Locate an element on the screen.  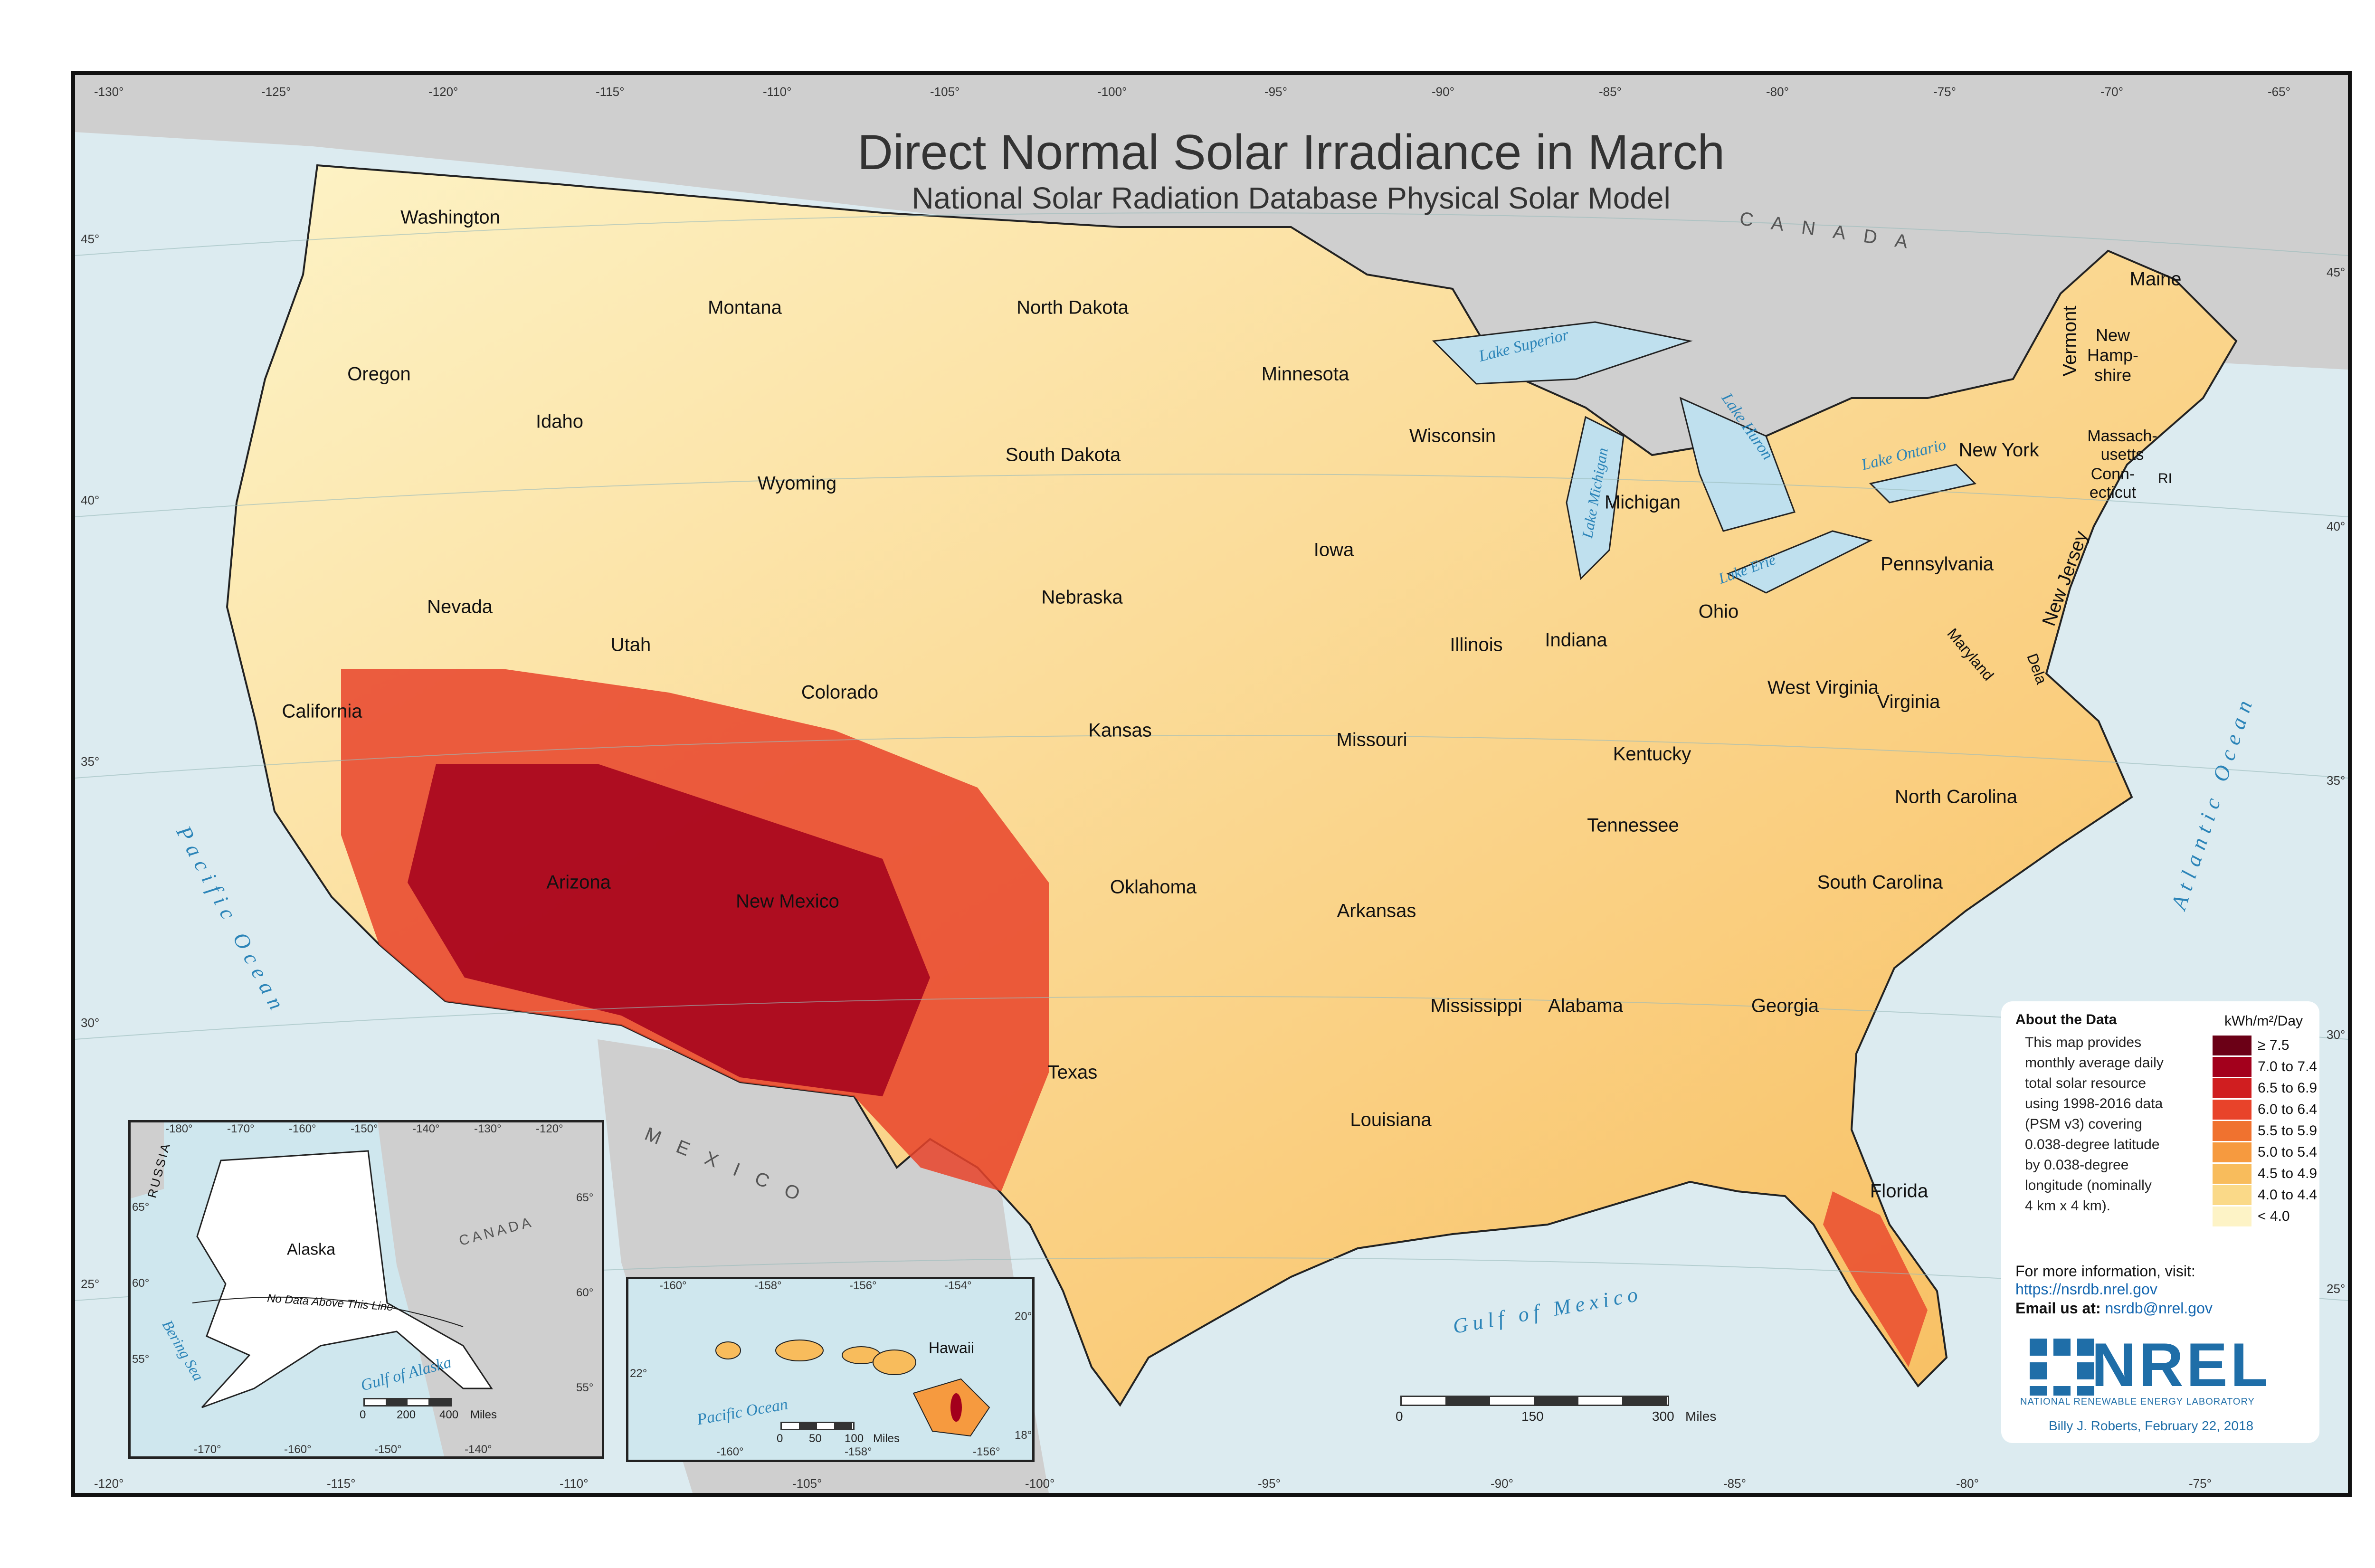
nsrdb-link: https://nsrdb.nrel.gov is located at coordinates (2086, 1289).